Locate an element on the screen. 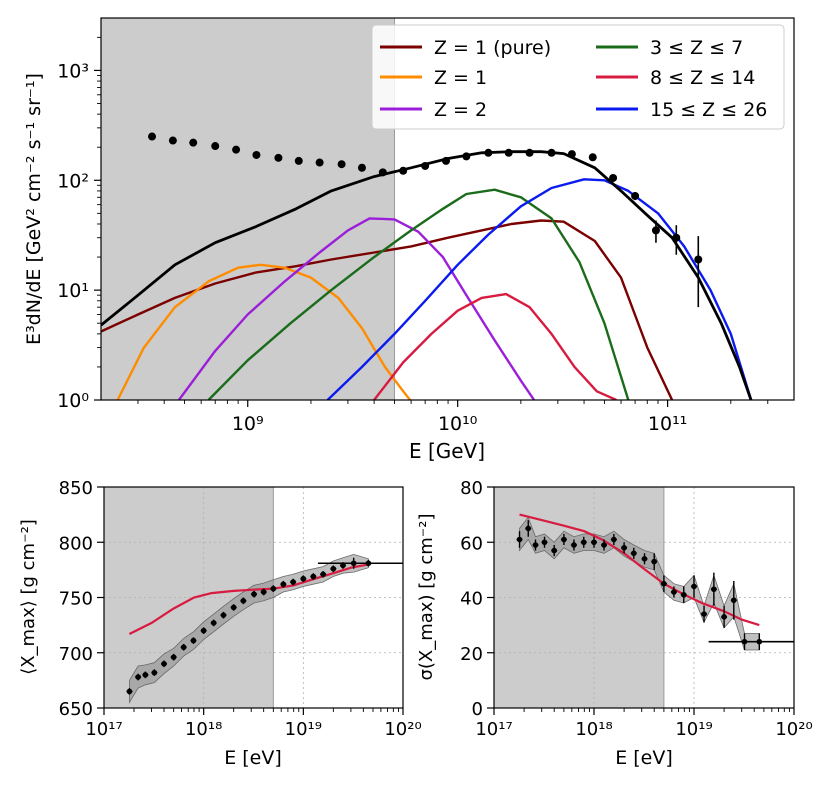 The image size is (831, 788). spectrum-x-tick-label: 10¹⁰ is located at coordinates (457, 424).